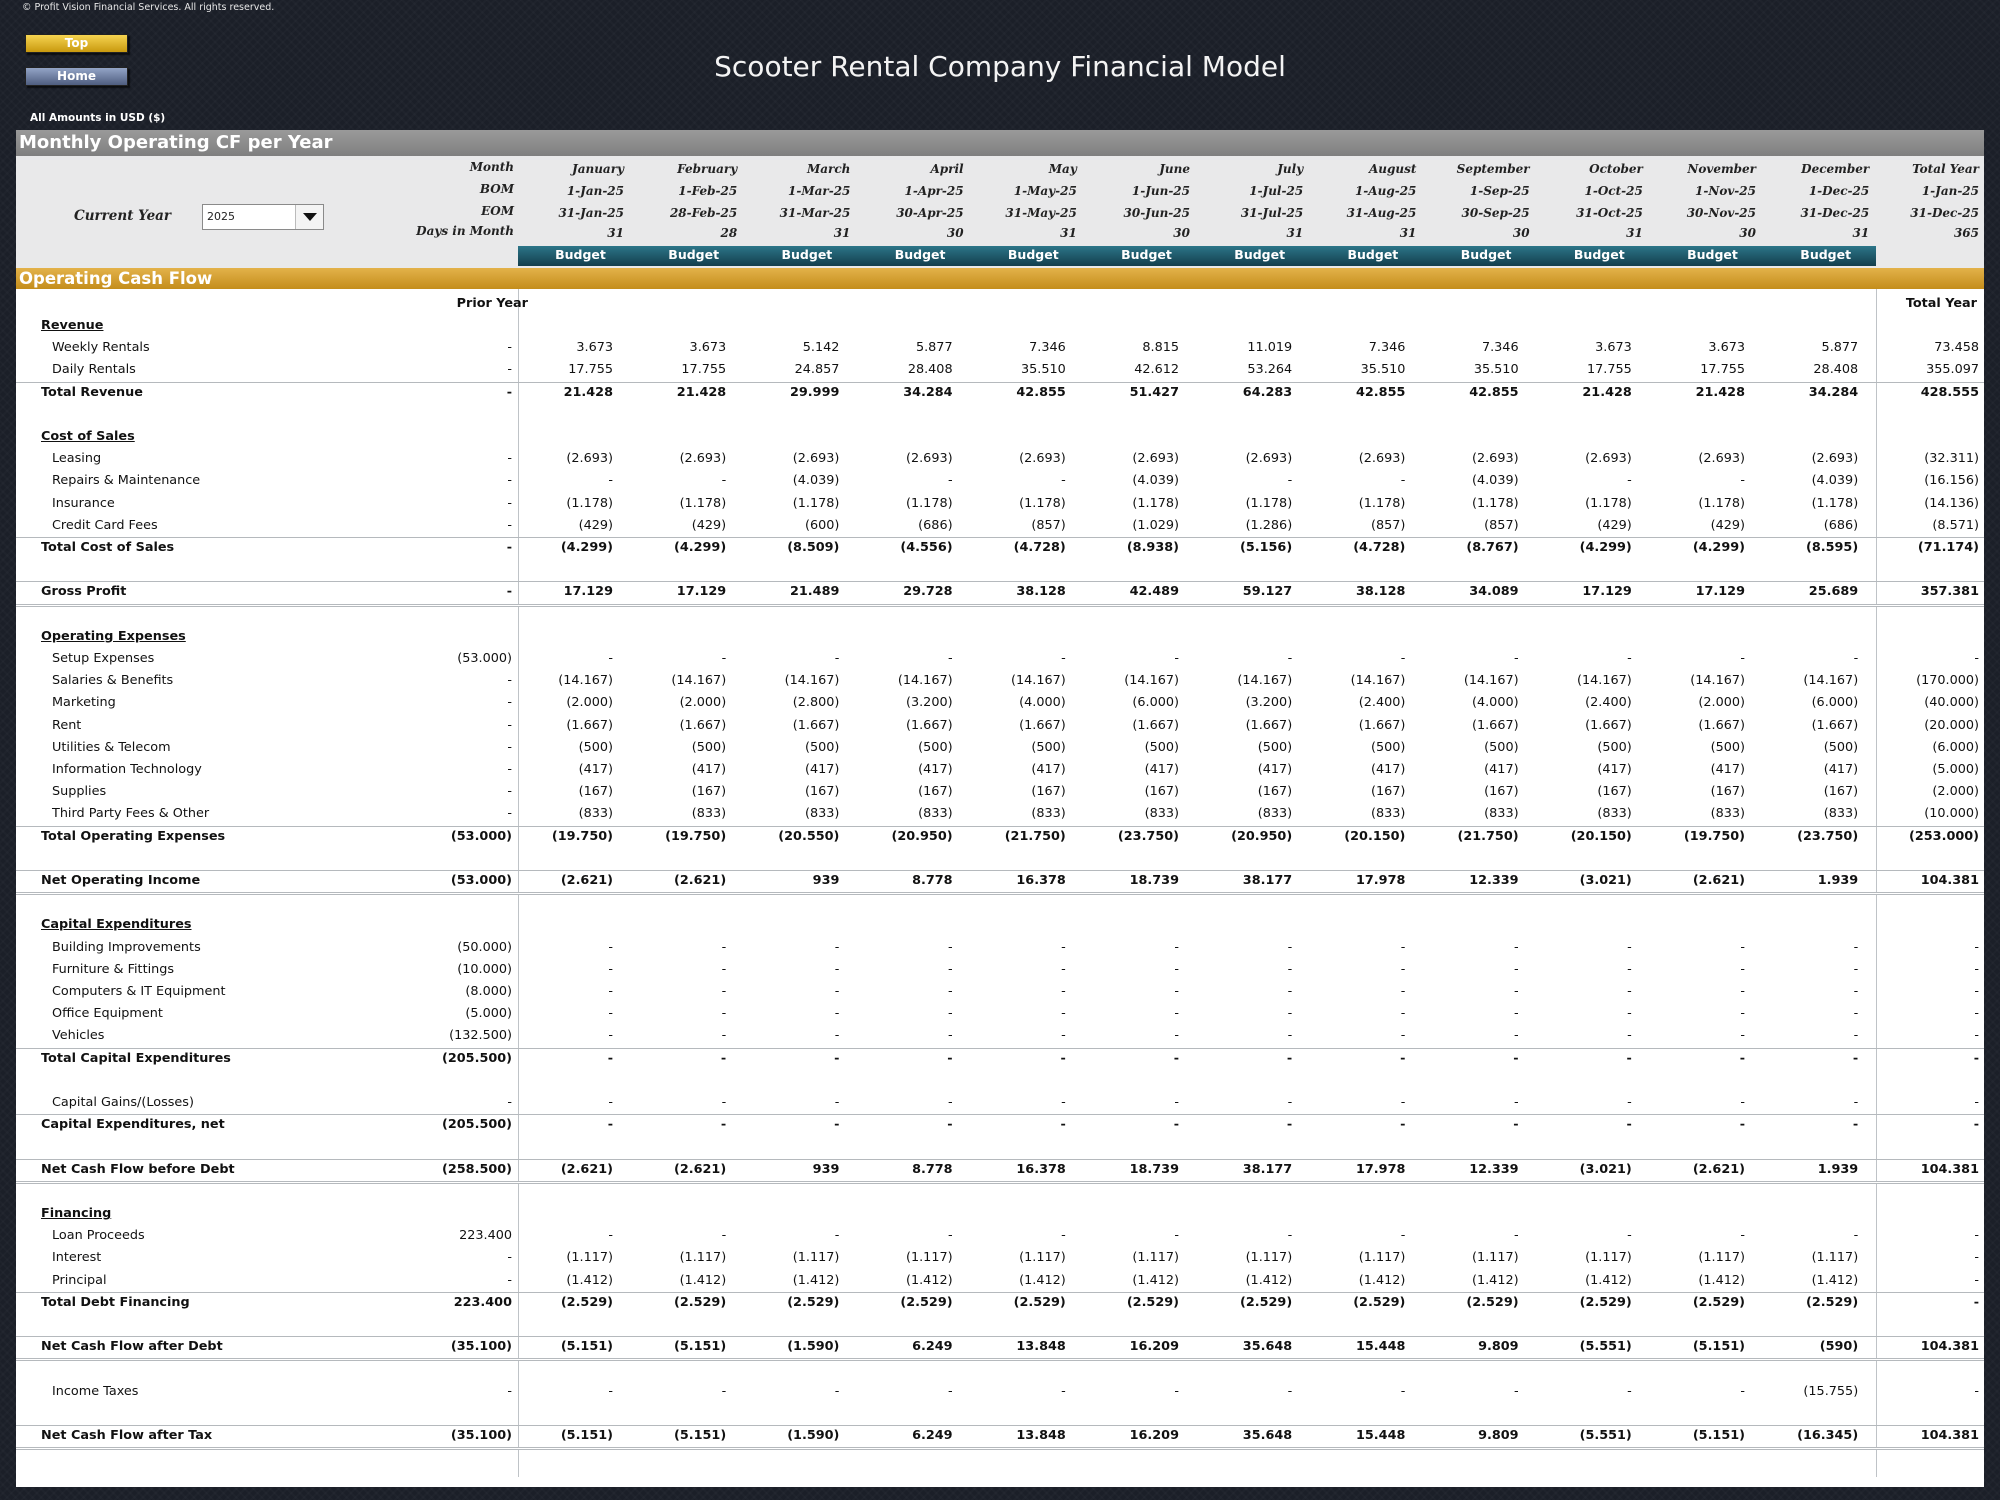  I want to click on row-label: Setup Expenses, so click(103, 658).